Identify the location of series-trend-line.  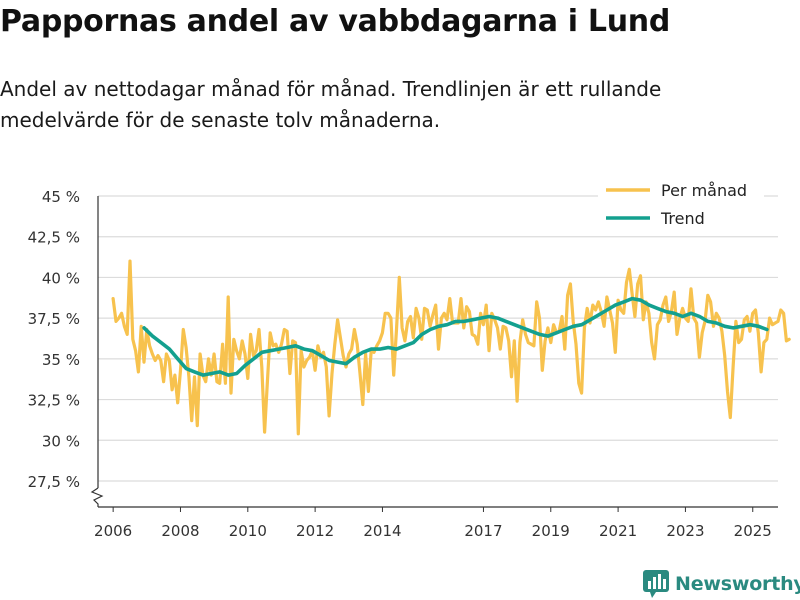
(455, 336).